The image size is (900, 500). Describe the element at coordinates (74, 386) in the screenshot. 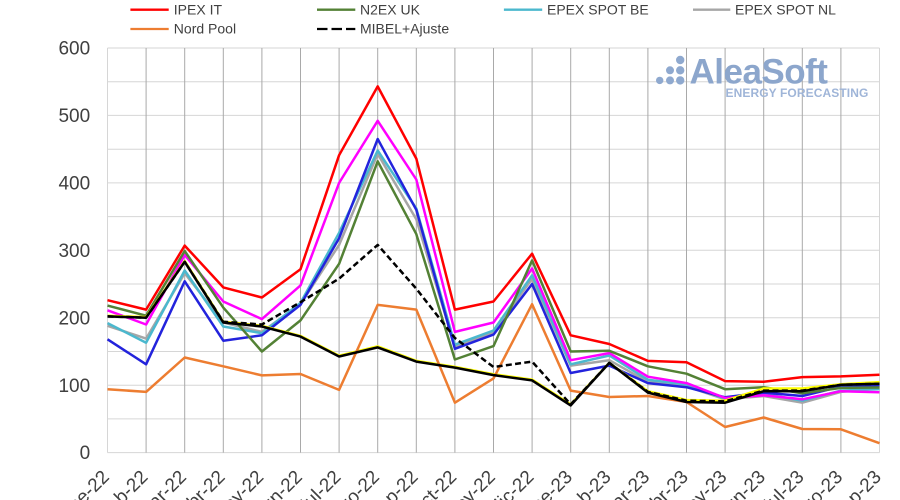

I see `svg-text: 100` at that location.